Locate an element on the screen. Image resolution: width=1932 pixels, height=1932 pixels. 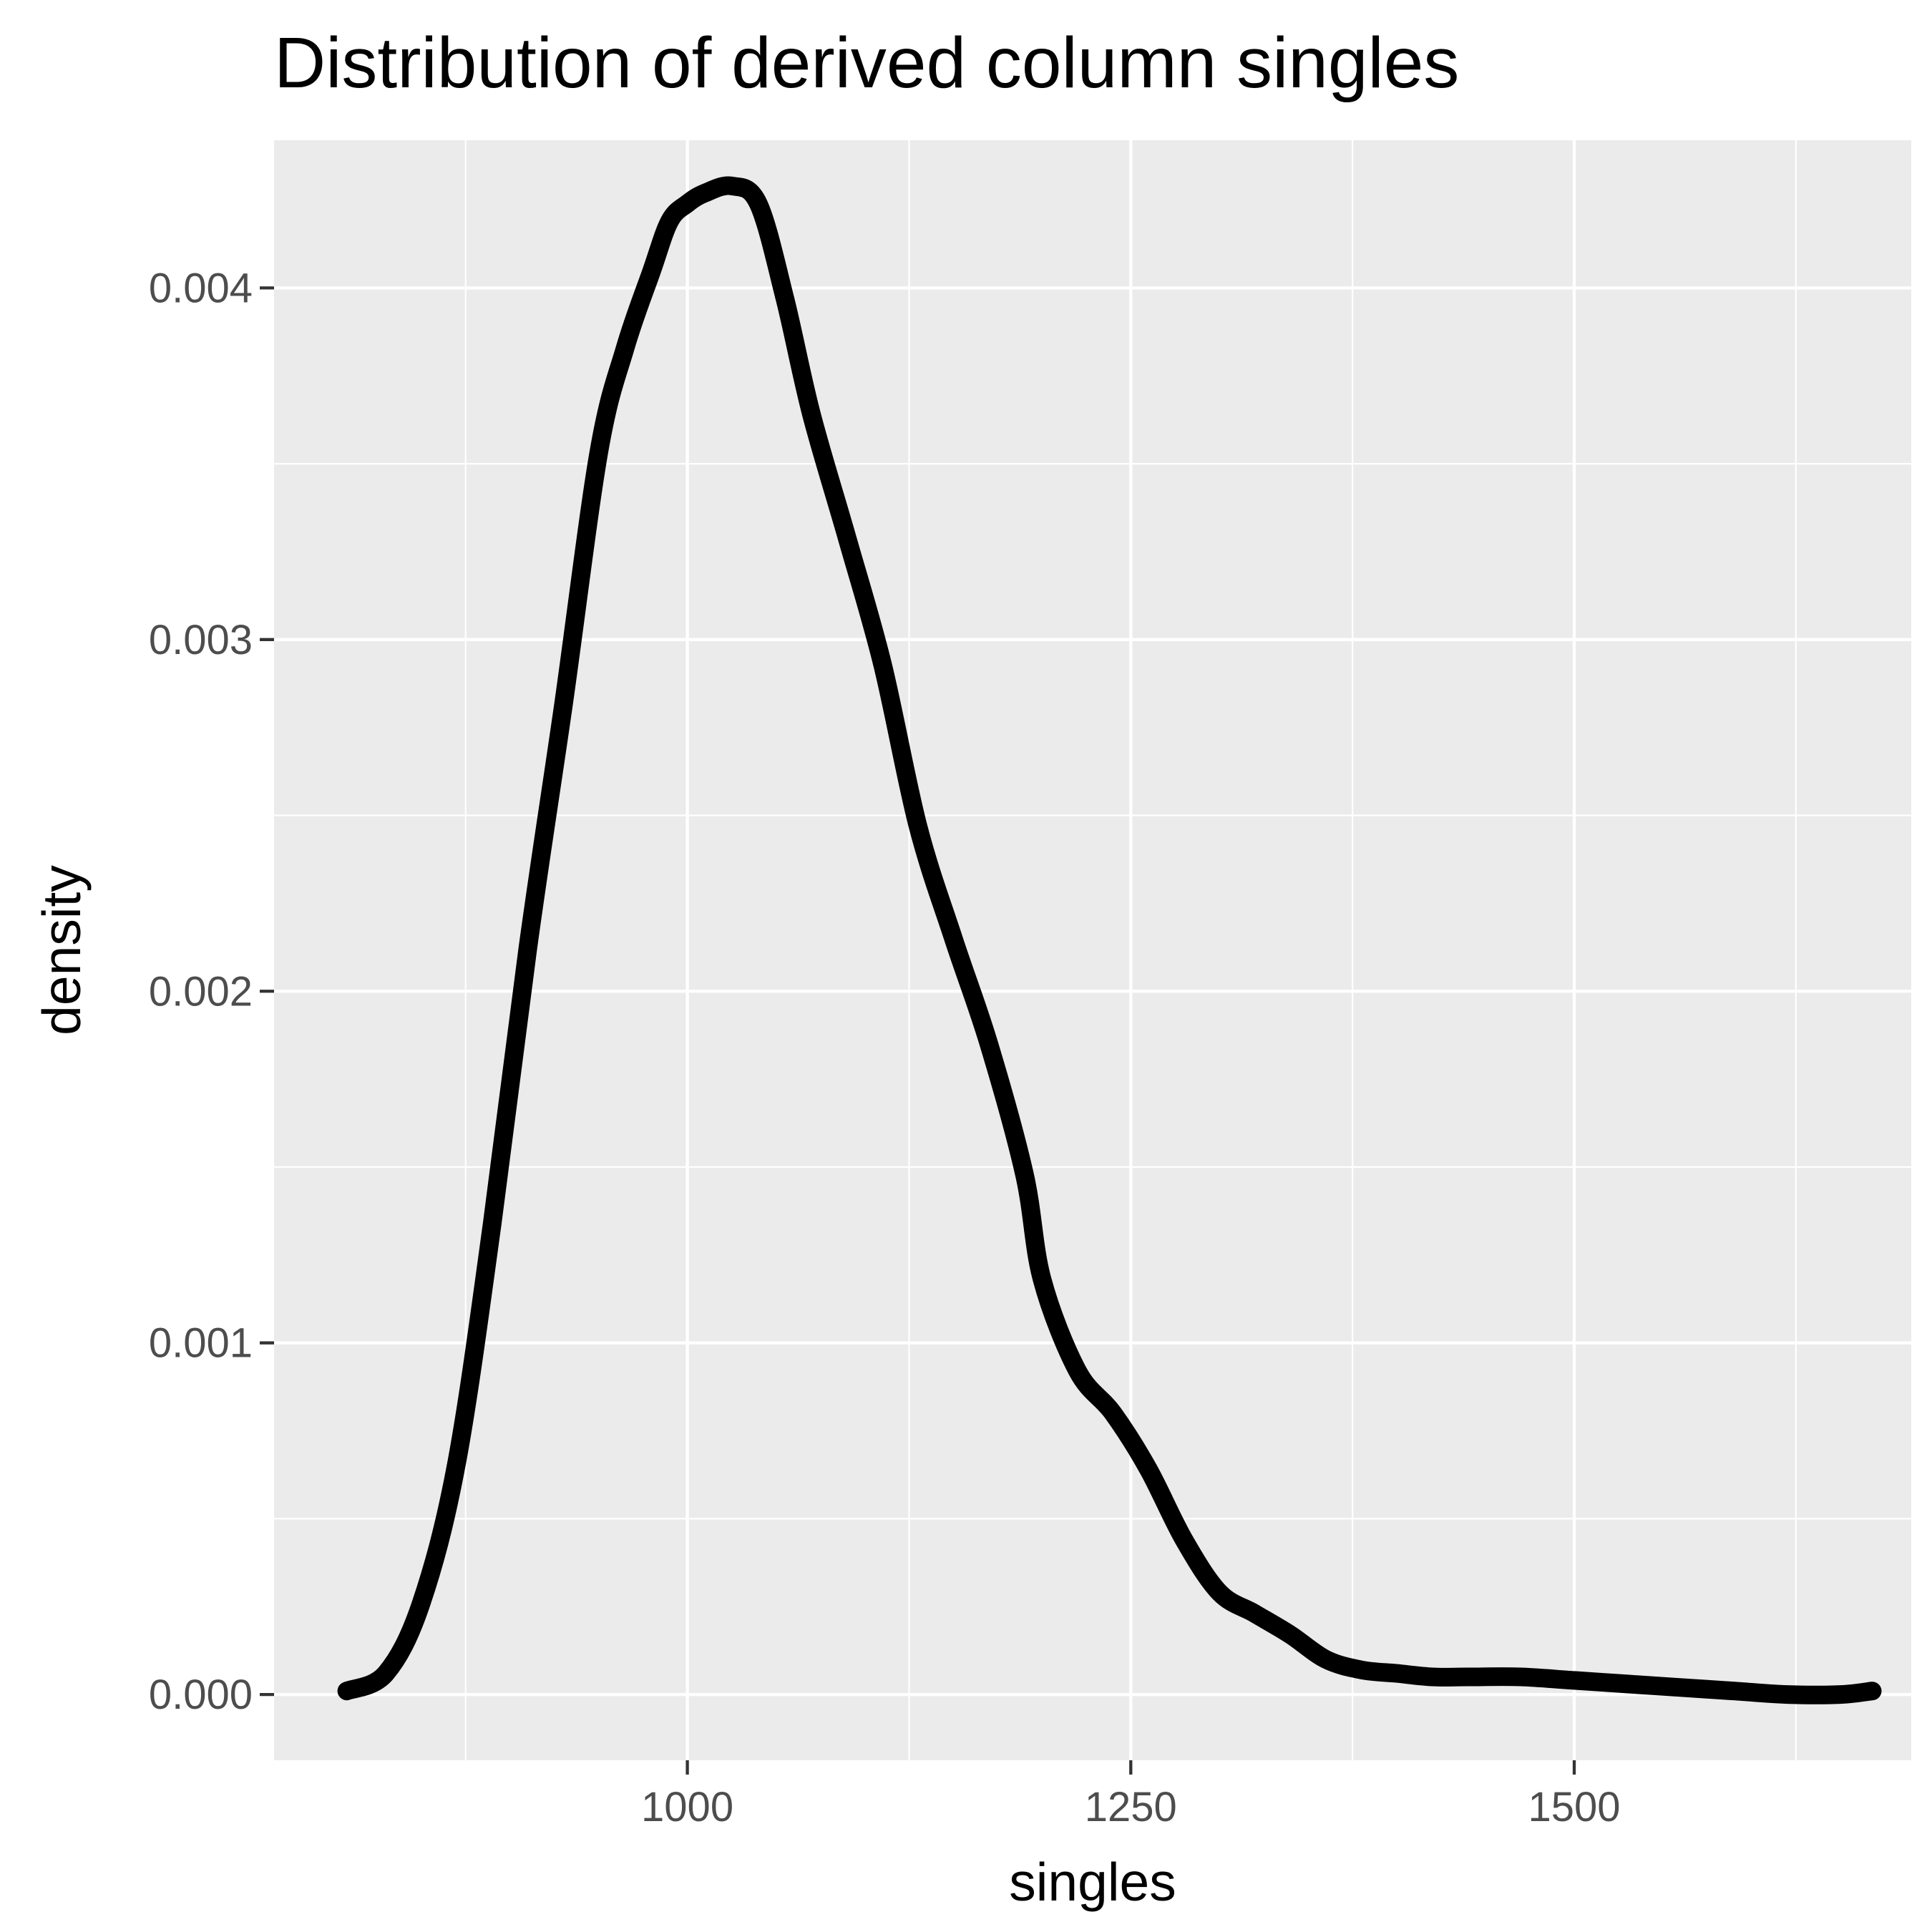
y-tick-label: 0.002 is located at coordinates (201, 991).